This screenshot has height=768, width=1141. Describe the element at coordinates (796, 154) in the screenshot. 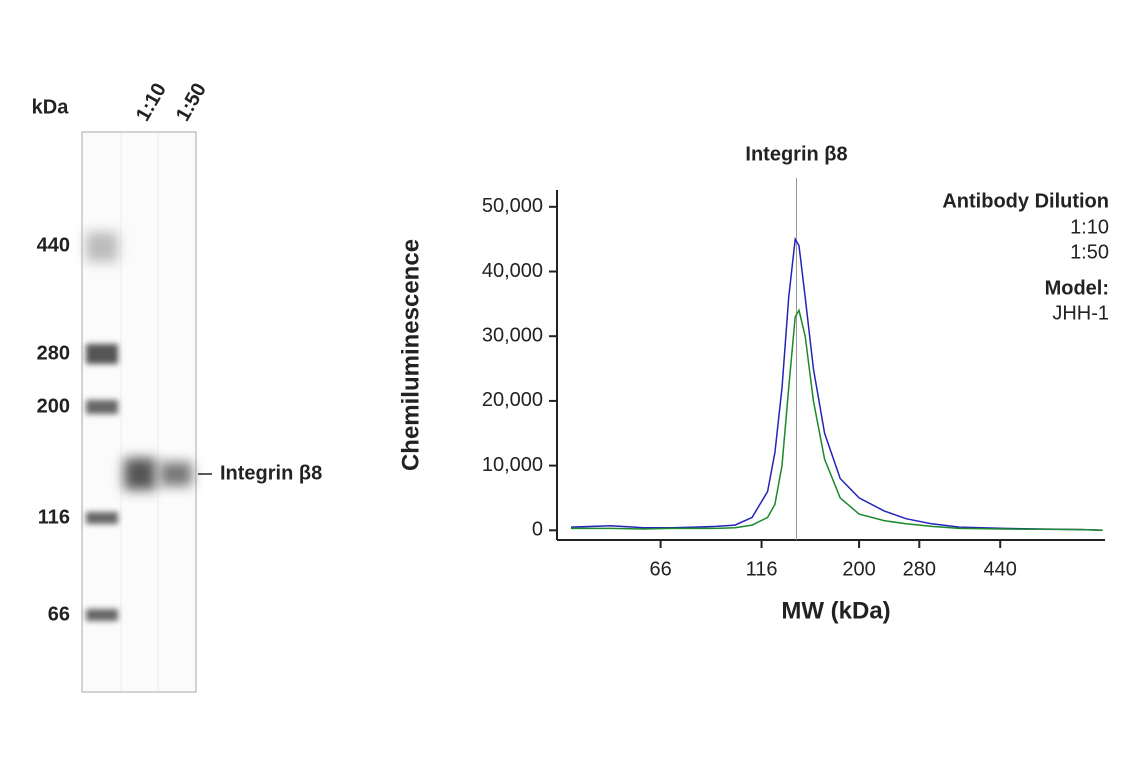

I see `annotation-label: Integrin β8` at that location.